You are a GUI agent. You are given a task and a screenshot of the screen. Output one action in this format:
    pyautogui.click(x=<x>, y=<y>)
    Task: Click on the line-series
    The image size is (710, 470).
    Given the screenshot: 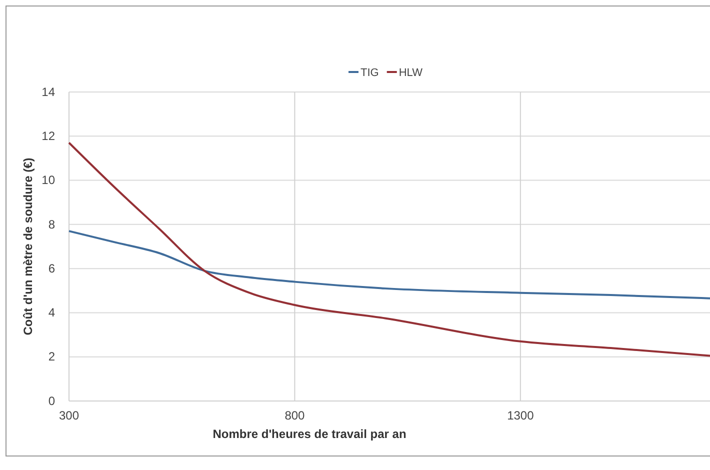 What is the action you would take?
    pyautogui.click(x=389, y=265)
    